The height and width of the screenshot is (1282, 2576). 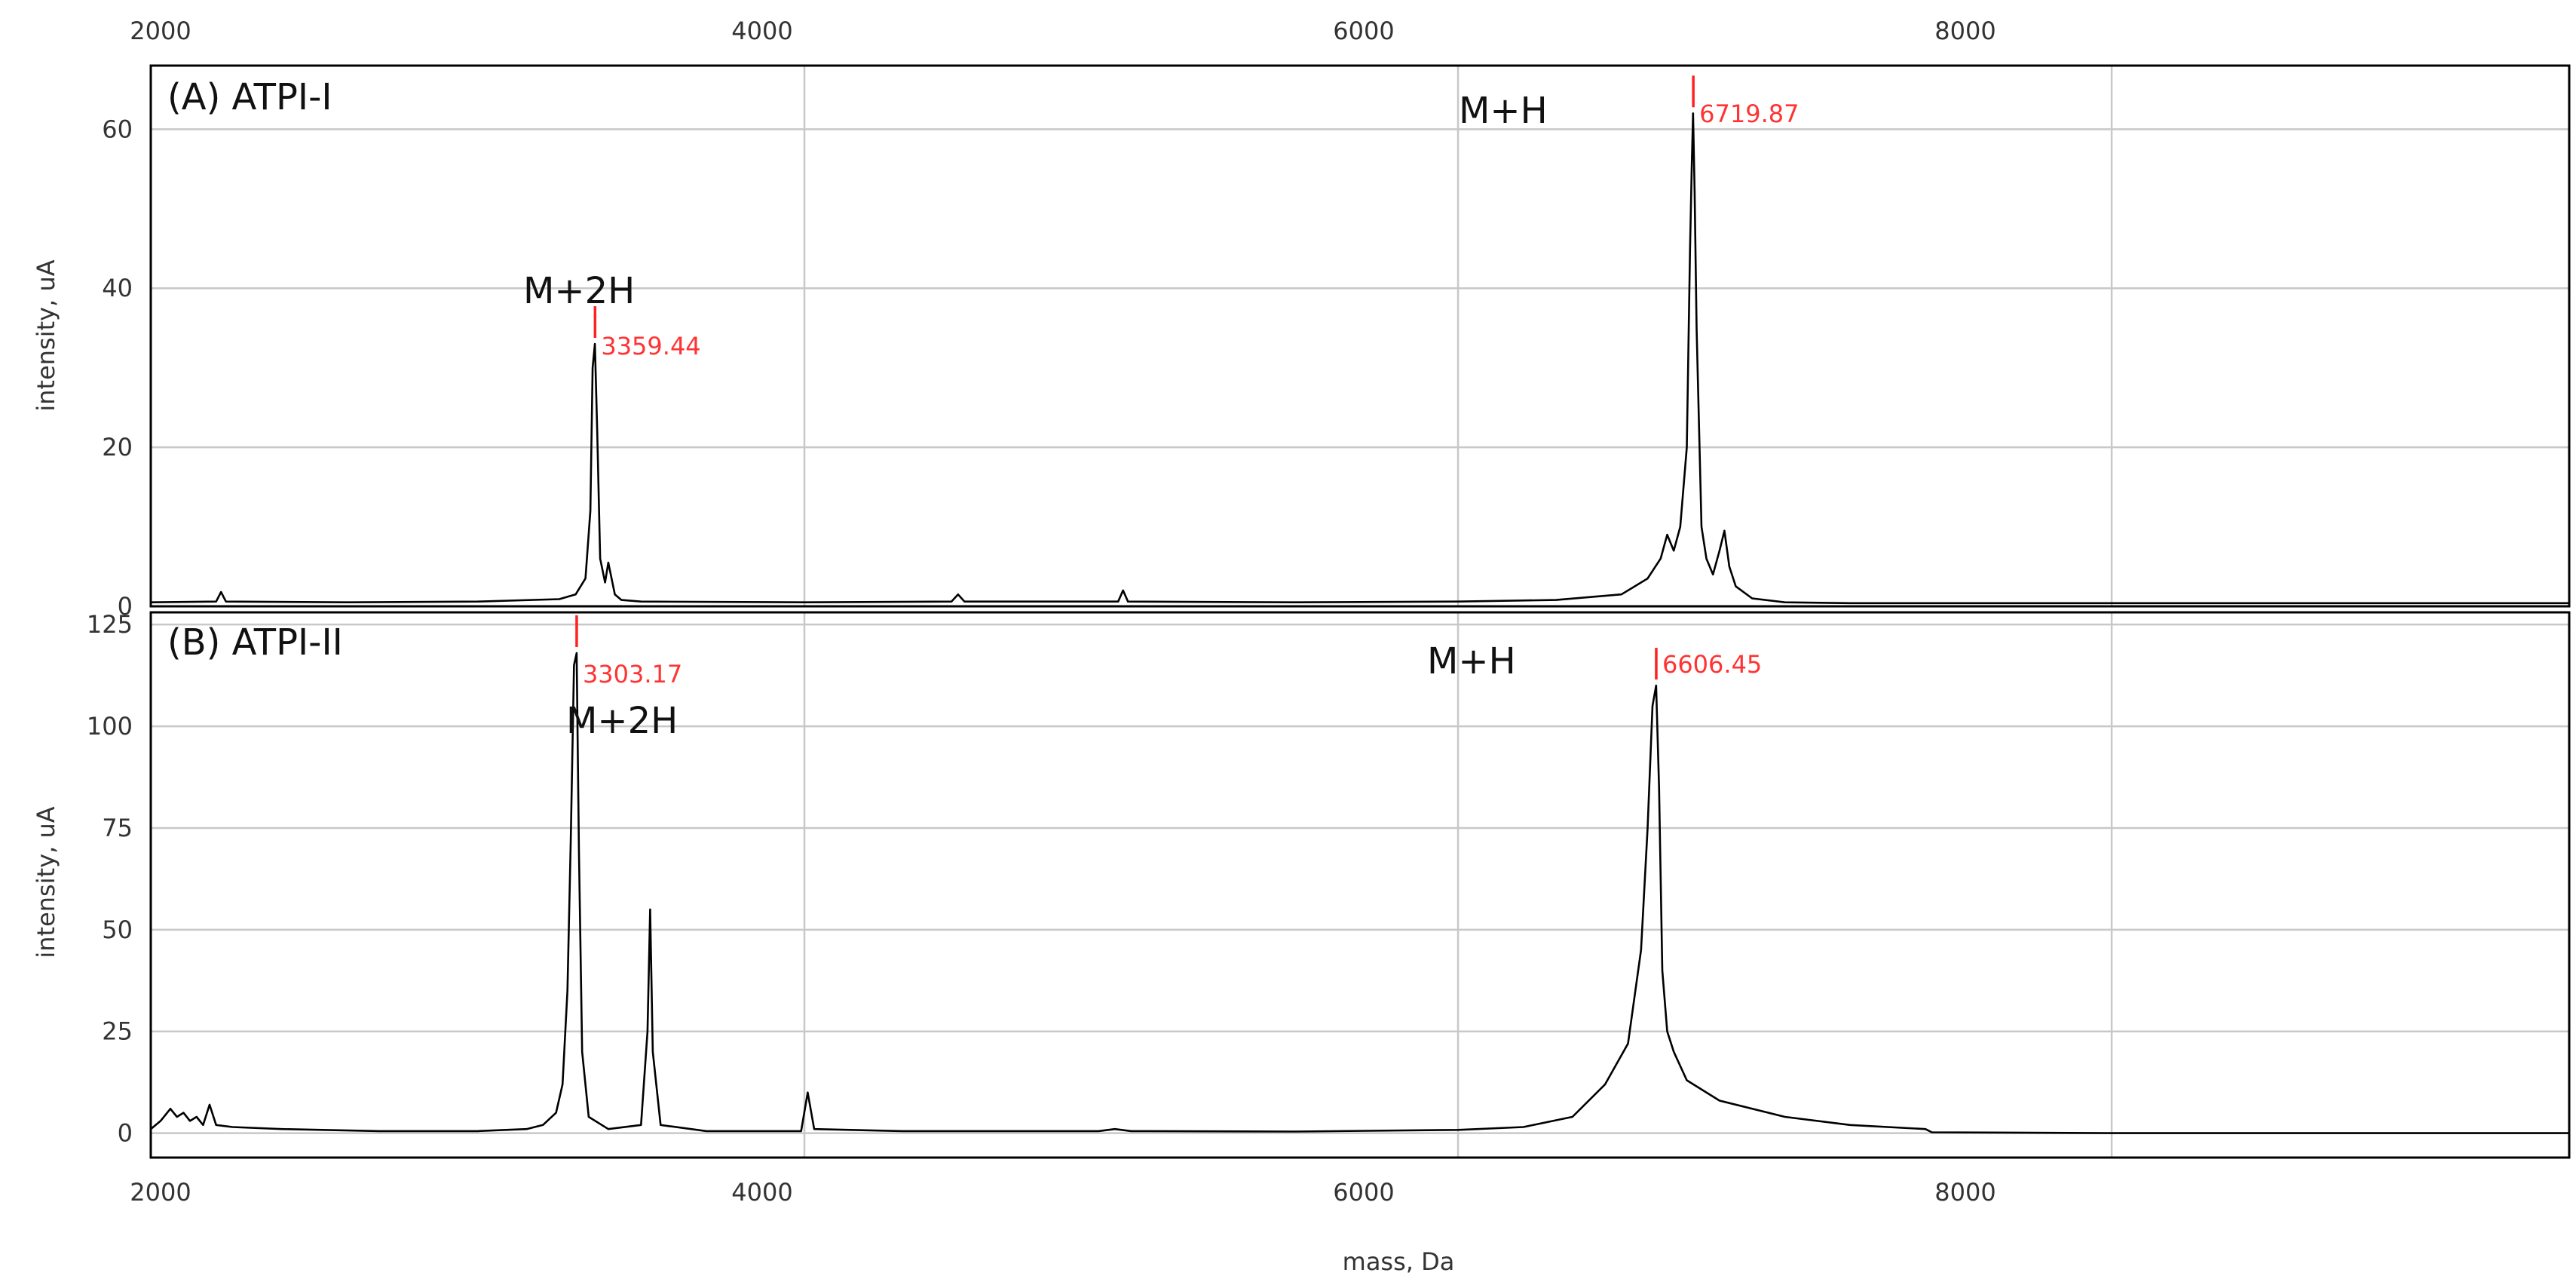 What do you see at coordinates (160, 31) in the screenshot?
I see `top-x-tick-label: 2000` at bounding box center [160, 31].